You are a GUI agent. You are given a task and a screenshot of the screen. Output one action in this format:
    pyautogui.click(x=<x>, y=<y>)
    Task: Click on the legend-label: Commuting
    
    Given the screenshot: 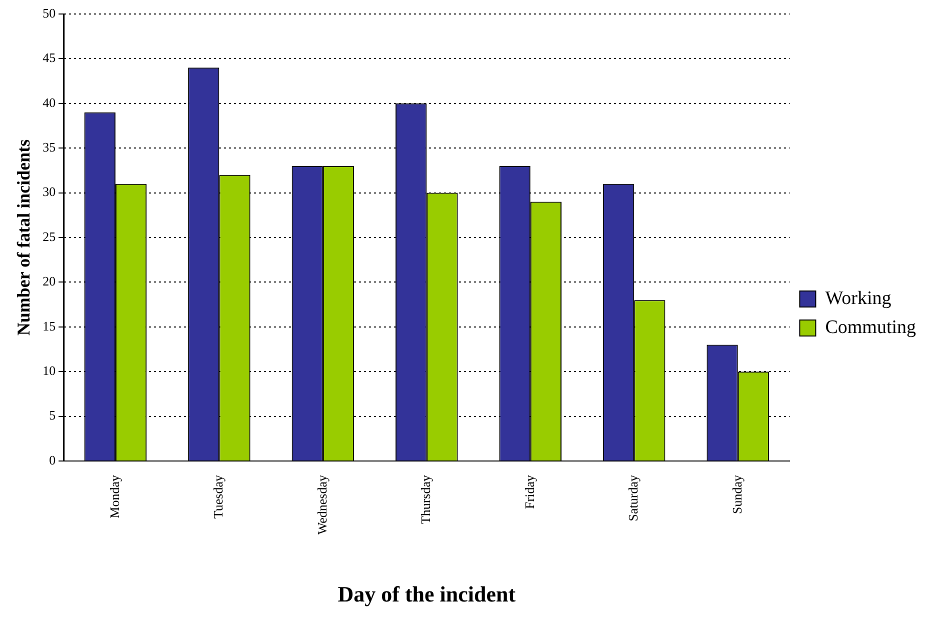 What is the action you would take?
    pyautogui.click(x=870, y=327)
    